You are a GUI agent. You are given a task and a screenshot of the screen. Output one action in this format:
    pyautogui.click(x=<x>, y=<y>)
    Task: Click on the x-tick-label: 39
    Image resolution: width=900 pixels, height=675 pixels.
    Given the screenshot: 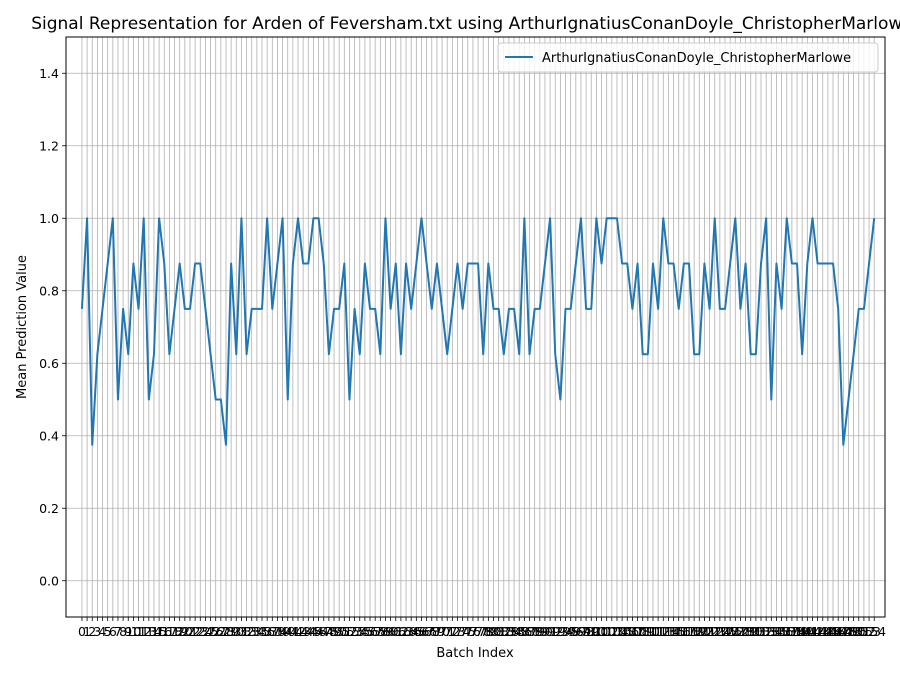 What is the action you would take?
    pyautogui.click(x=283, y=631)
    